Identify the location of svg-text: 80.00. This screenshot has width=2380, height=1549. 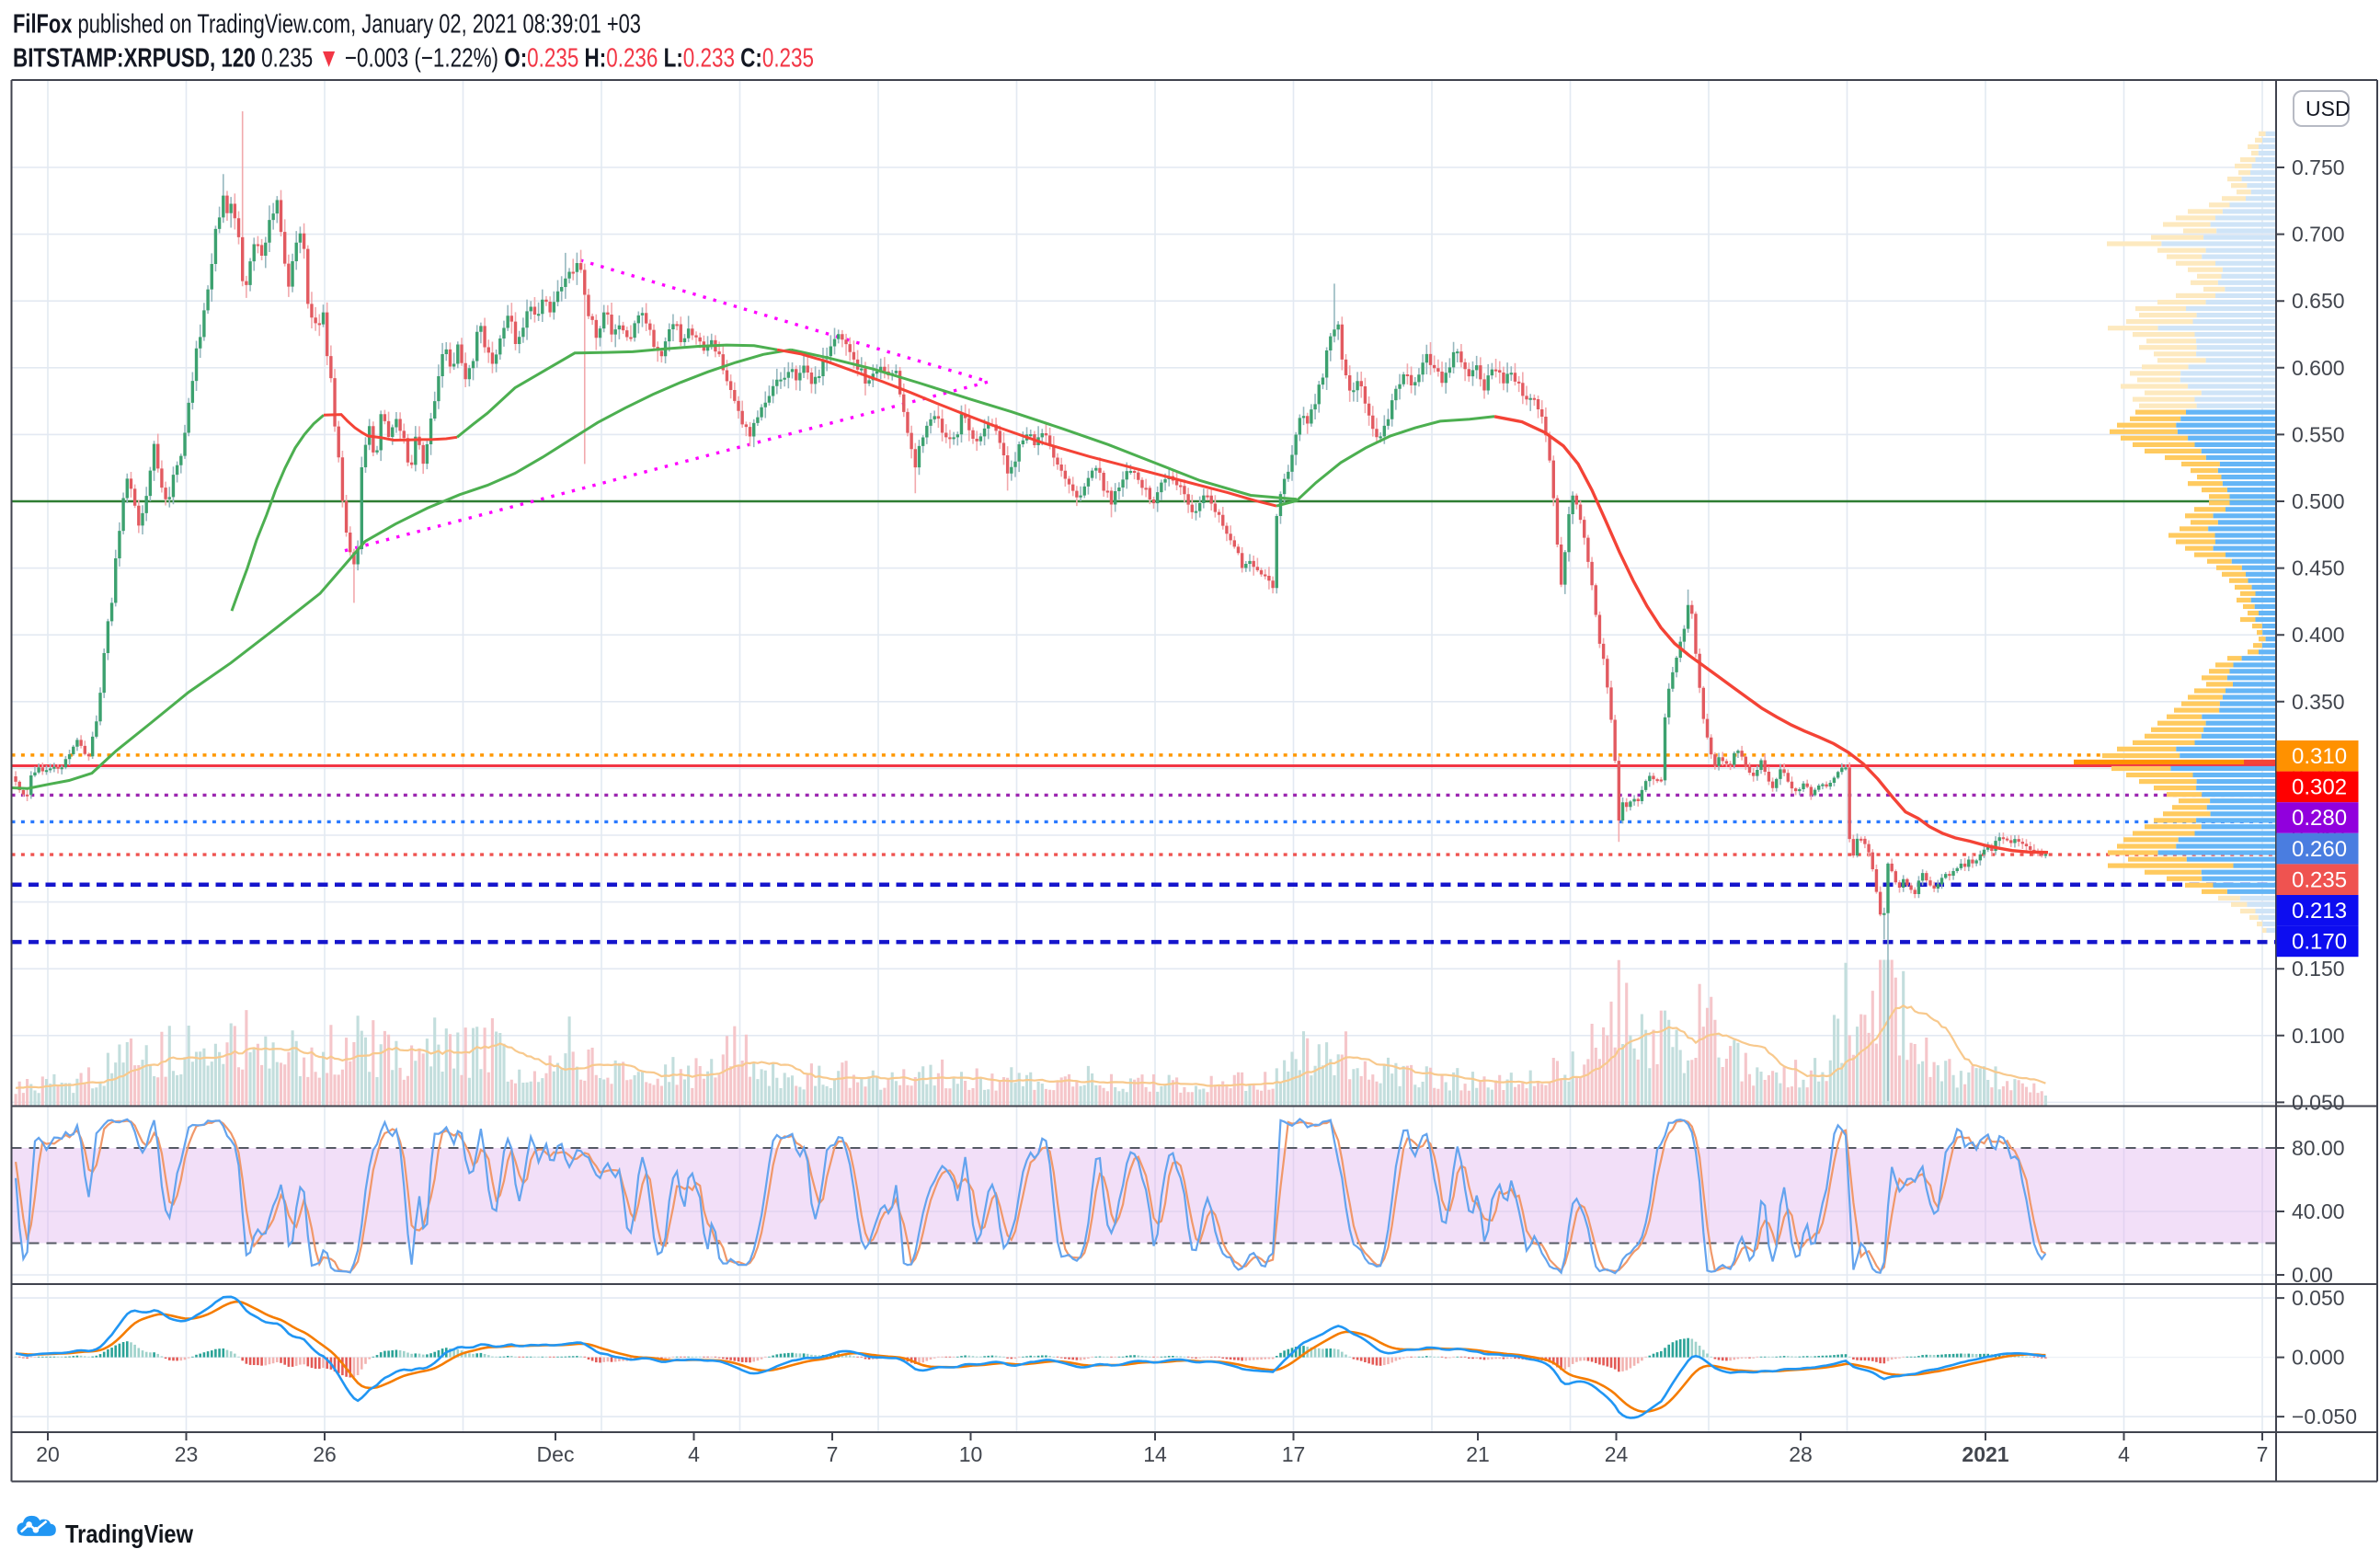
(2318, 1148).